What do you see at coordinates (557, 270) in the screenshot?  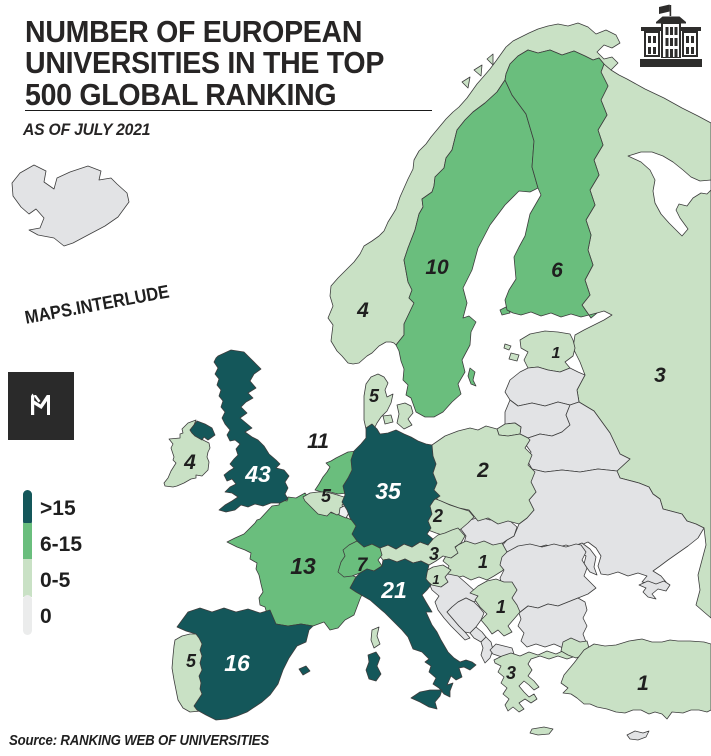 I see `svg-text: 6` at bounding box center [557, 270].